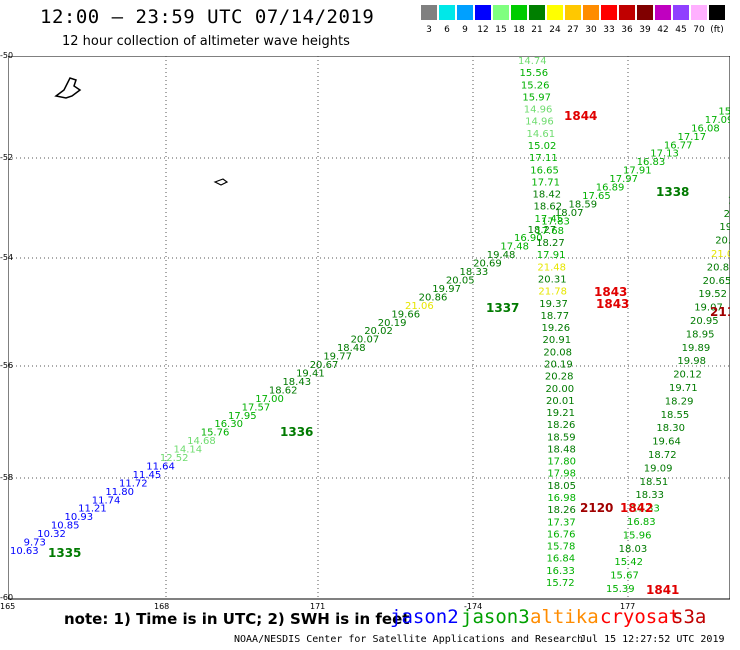 The height and width of the screenshot is (650, 740). Describe the element at coordinates (559, 389) in the screenshot. I see `wave-height-value: 20.00` at that location.